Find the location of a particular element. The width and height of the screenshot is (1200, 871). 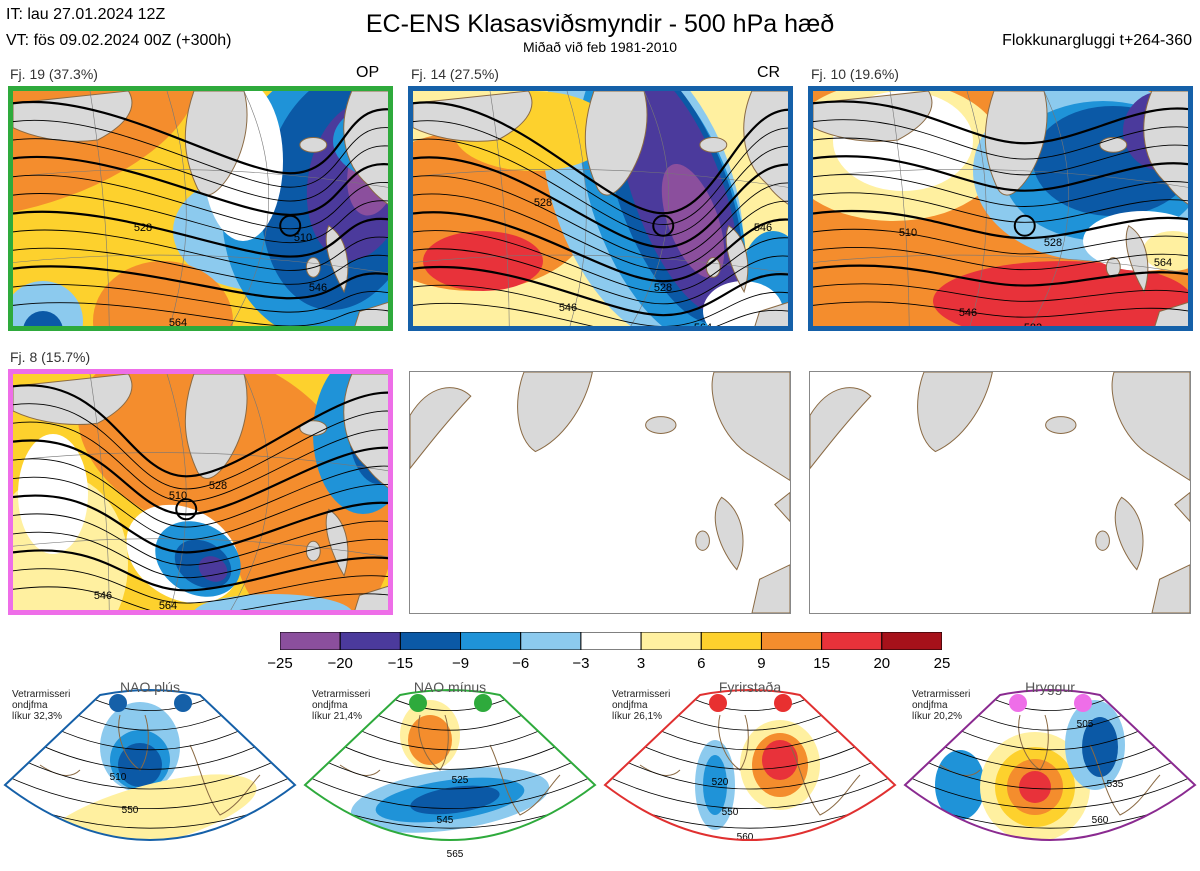

colorbar-tick-label: 6 is located at coordinates (701, 663).